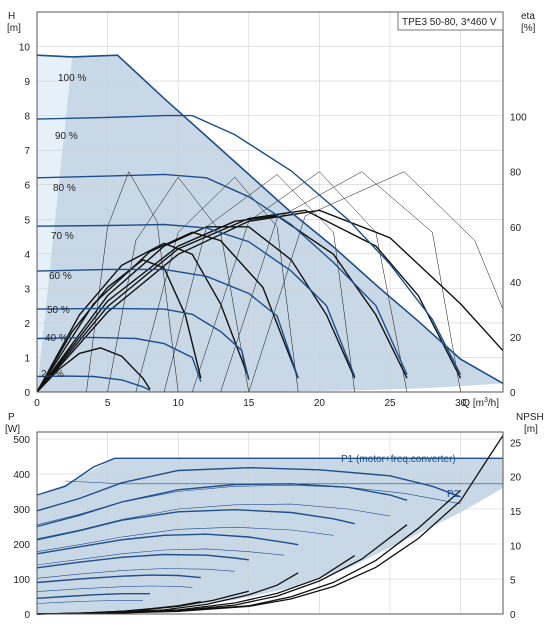  Describe the element at coordinates (179, 403) in the screenshot. I see `x-tick-label: 10` at that location.